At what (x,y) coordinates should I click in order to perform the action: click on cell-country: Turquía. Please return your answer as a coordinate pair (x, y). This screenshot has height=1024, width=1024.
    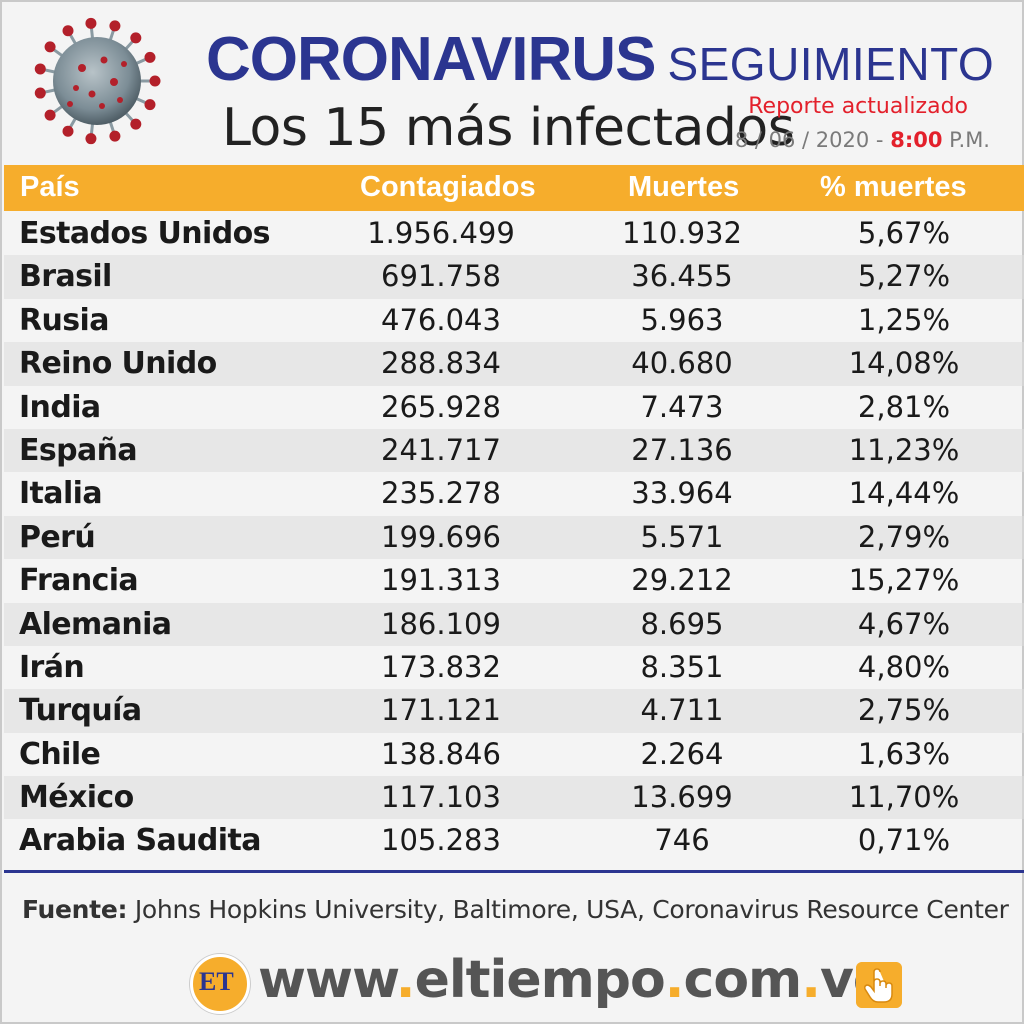
    Looking at the image, I should click on (80, 711).